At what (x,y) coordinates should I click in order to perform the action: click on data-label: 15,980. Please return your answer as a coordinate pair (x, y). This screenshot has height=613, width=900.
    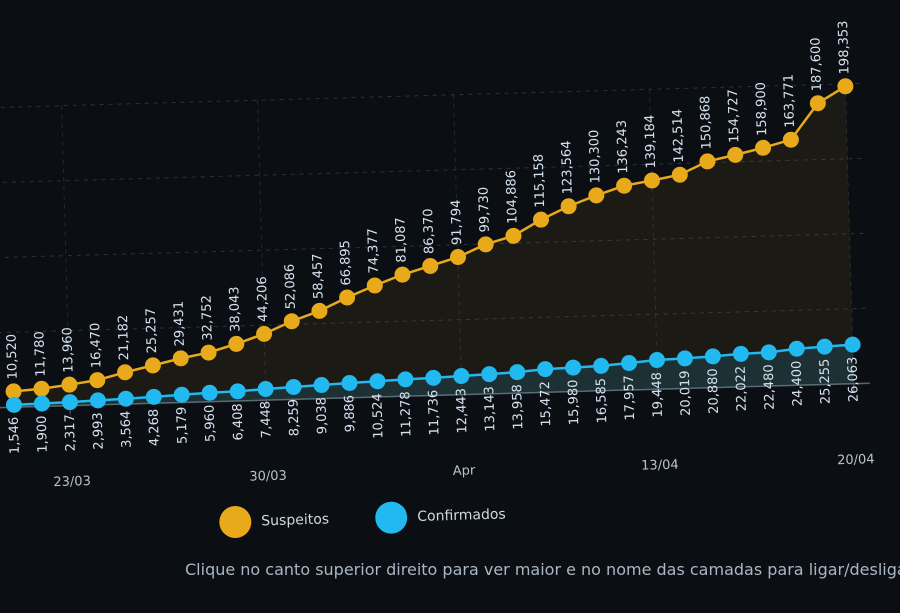
    Looking at the image, I should click on (574, 402).